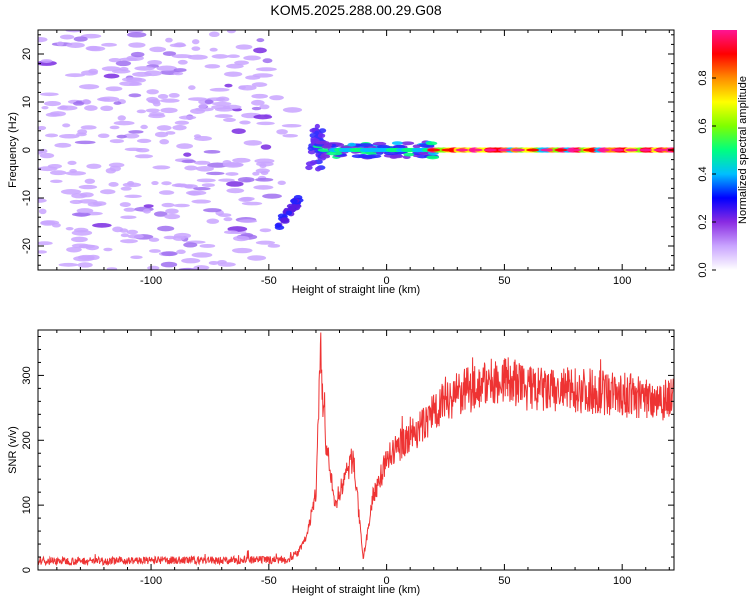 This screenshot has width=750, height=600. What do you see at coordinates (27, 54) in the screenshot?
I see `heatmap-y-tick-label: 20` at bounding box center [27, 54].